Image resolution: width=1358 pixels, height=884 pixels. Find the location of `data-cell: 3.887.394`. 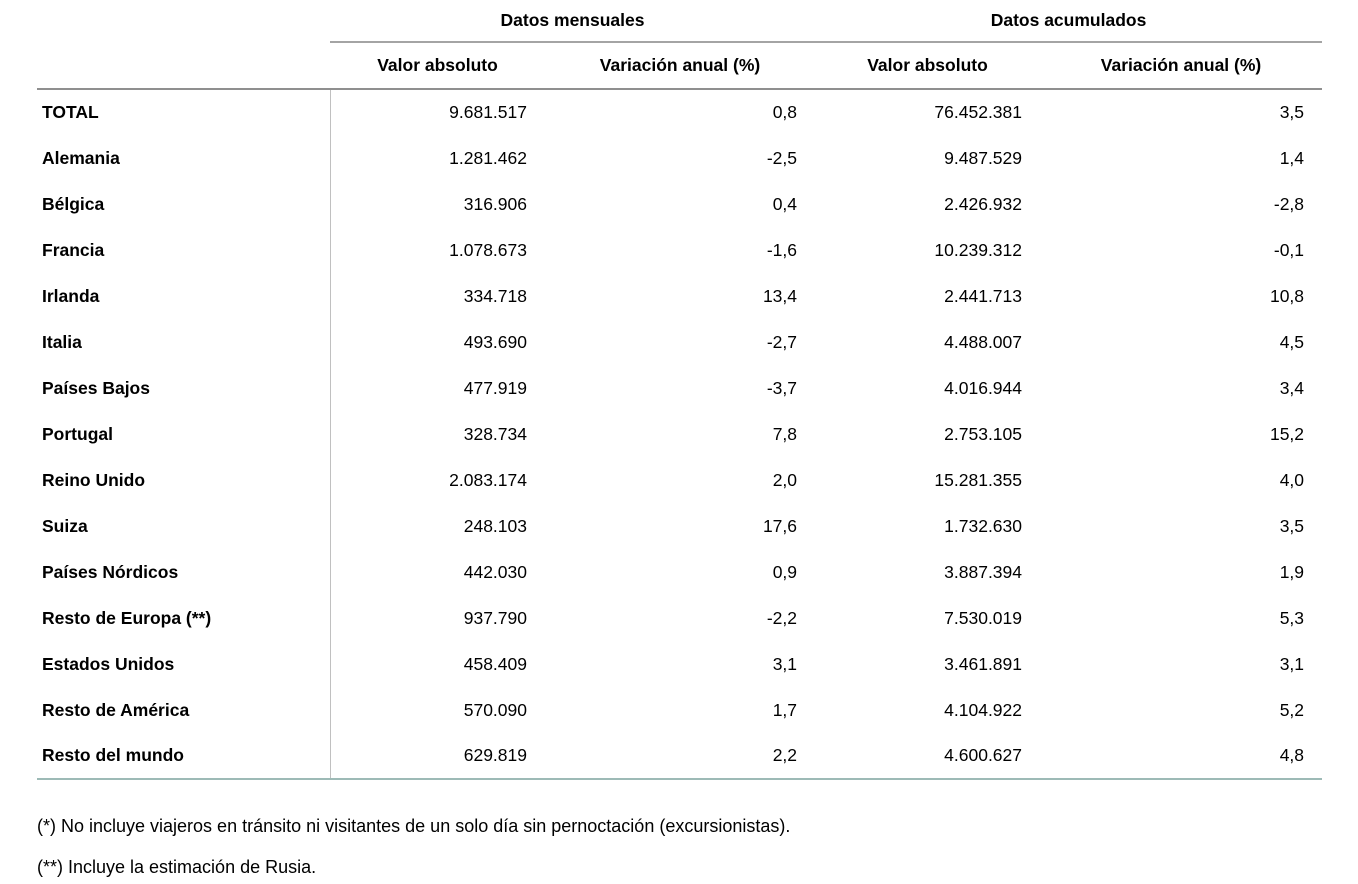

data-cell: 3.887.394 is located at coordinates (983, 571).